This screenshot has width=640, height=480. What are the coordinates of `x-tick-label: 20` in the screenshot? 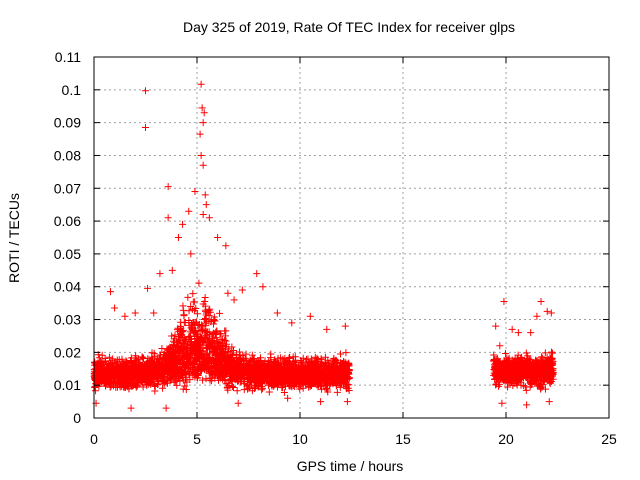 It's located at (506, 439).